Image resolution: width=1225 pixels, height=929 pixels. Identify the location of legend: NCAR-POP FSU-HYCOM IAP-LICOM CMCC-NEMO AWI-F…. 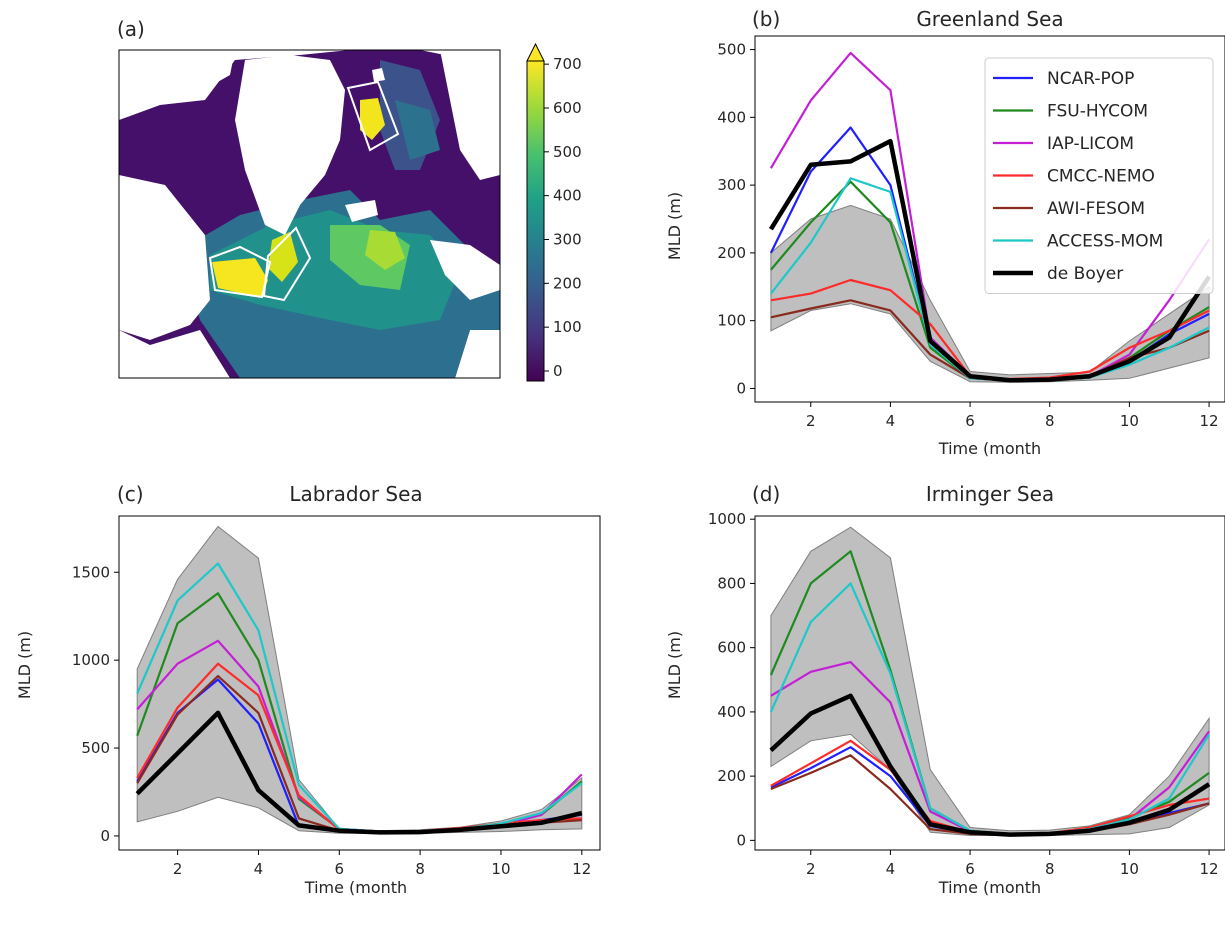
(1099, 175).